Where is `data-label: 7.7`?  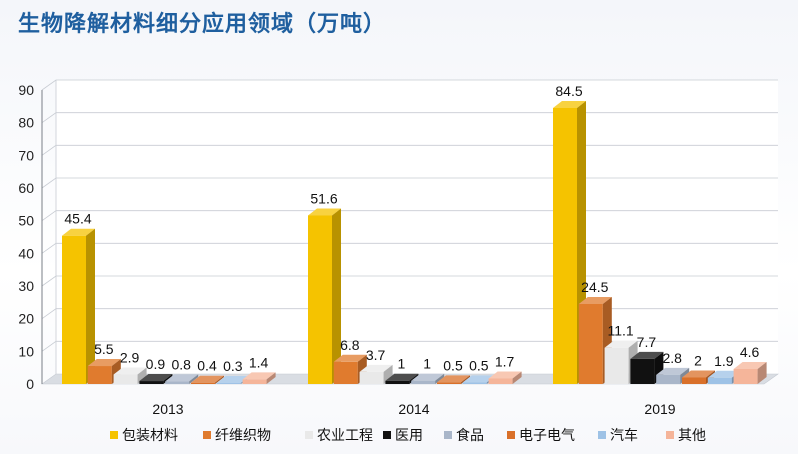
data-label: 7.7 is located at coordinates (647, 342).